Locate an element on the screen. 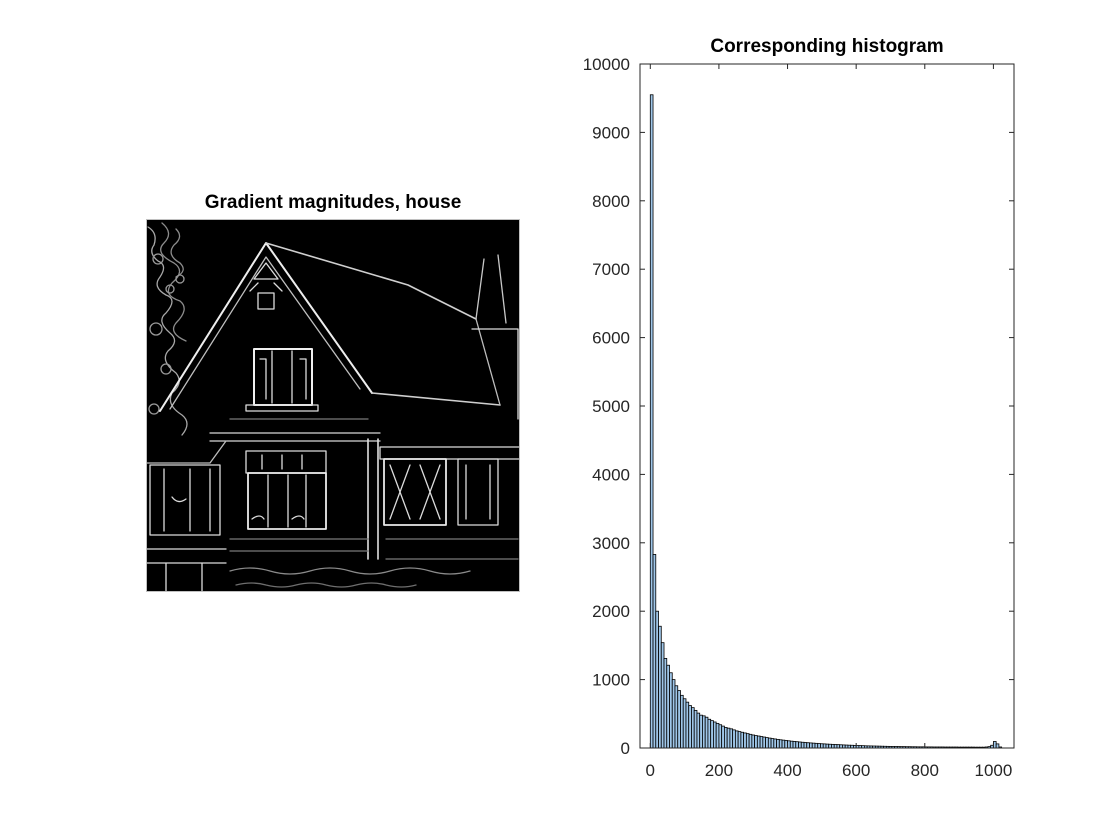  y-tick-label: 3000 is located at coordinates (611, 543).